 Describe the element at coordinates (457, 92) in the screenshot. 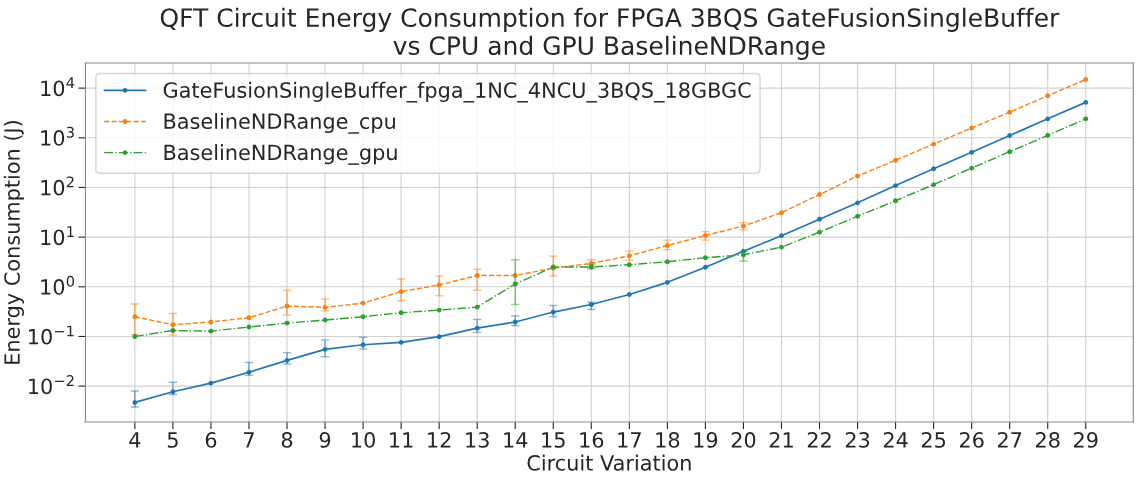

I see `legend-label: GateFusionSingleBuffer_fpga_1NC_4NCU_3BQS_18GBGC` at that location.